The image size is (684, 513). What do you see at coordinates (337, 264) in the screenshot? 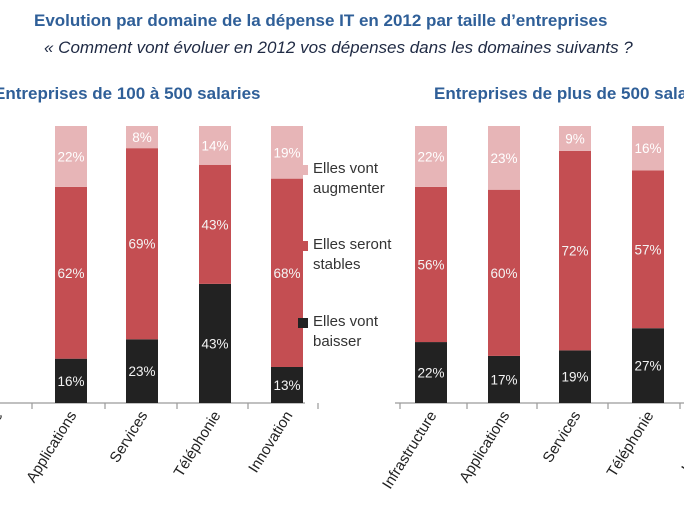
I see `legend-label-line2: stables` at bounding box center [337, 264].